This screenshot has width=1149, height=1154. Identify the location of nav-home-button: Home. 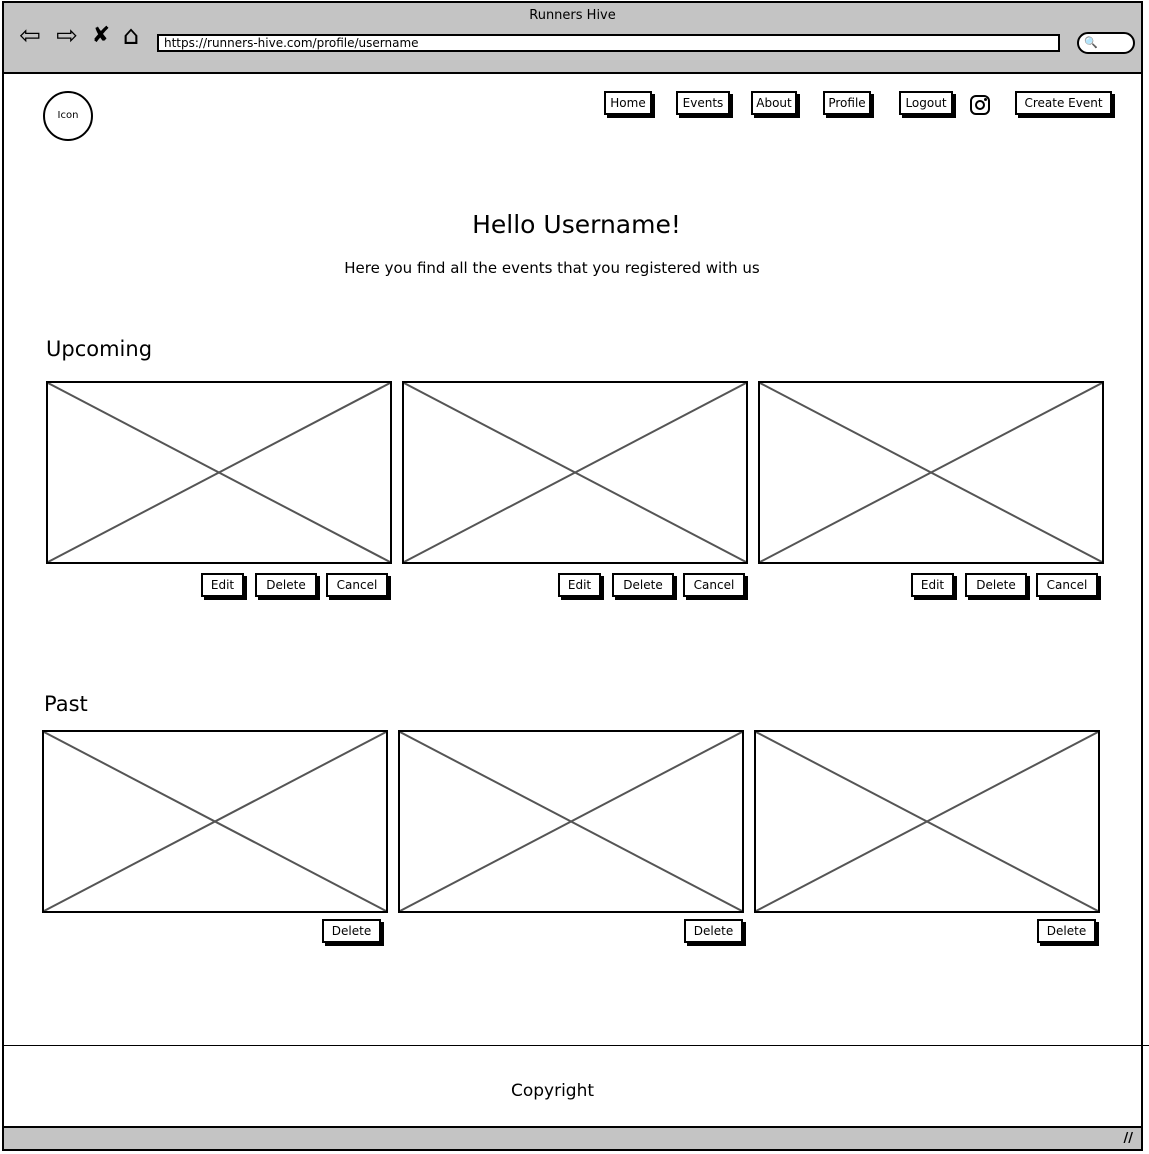
(628, 103).